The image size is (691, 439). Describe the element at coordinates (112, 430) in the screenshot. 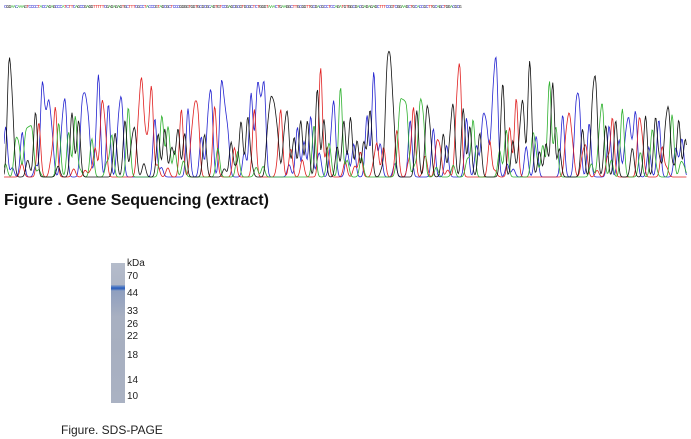

I see `sds-page-figure-caption: Figure. SDS-PAGE` at that location.